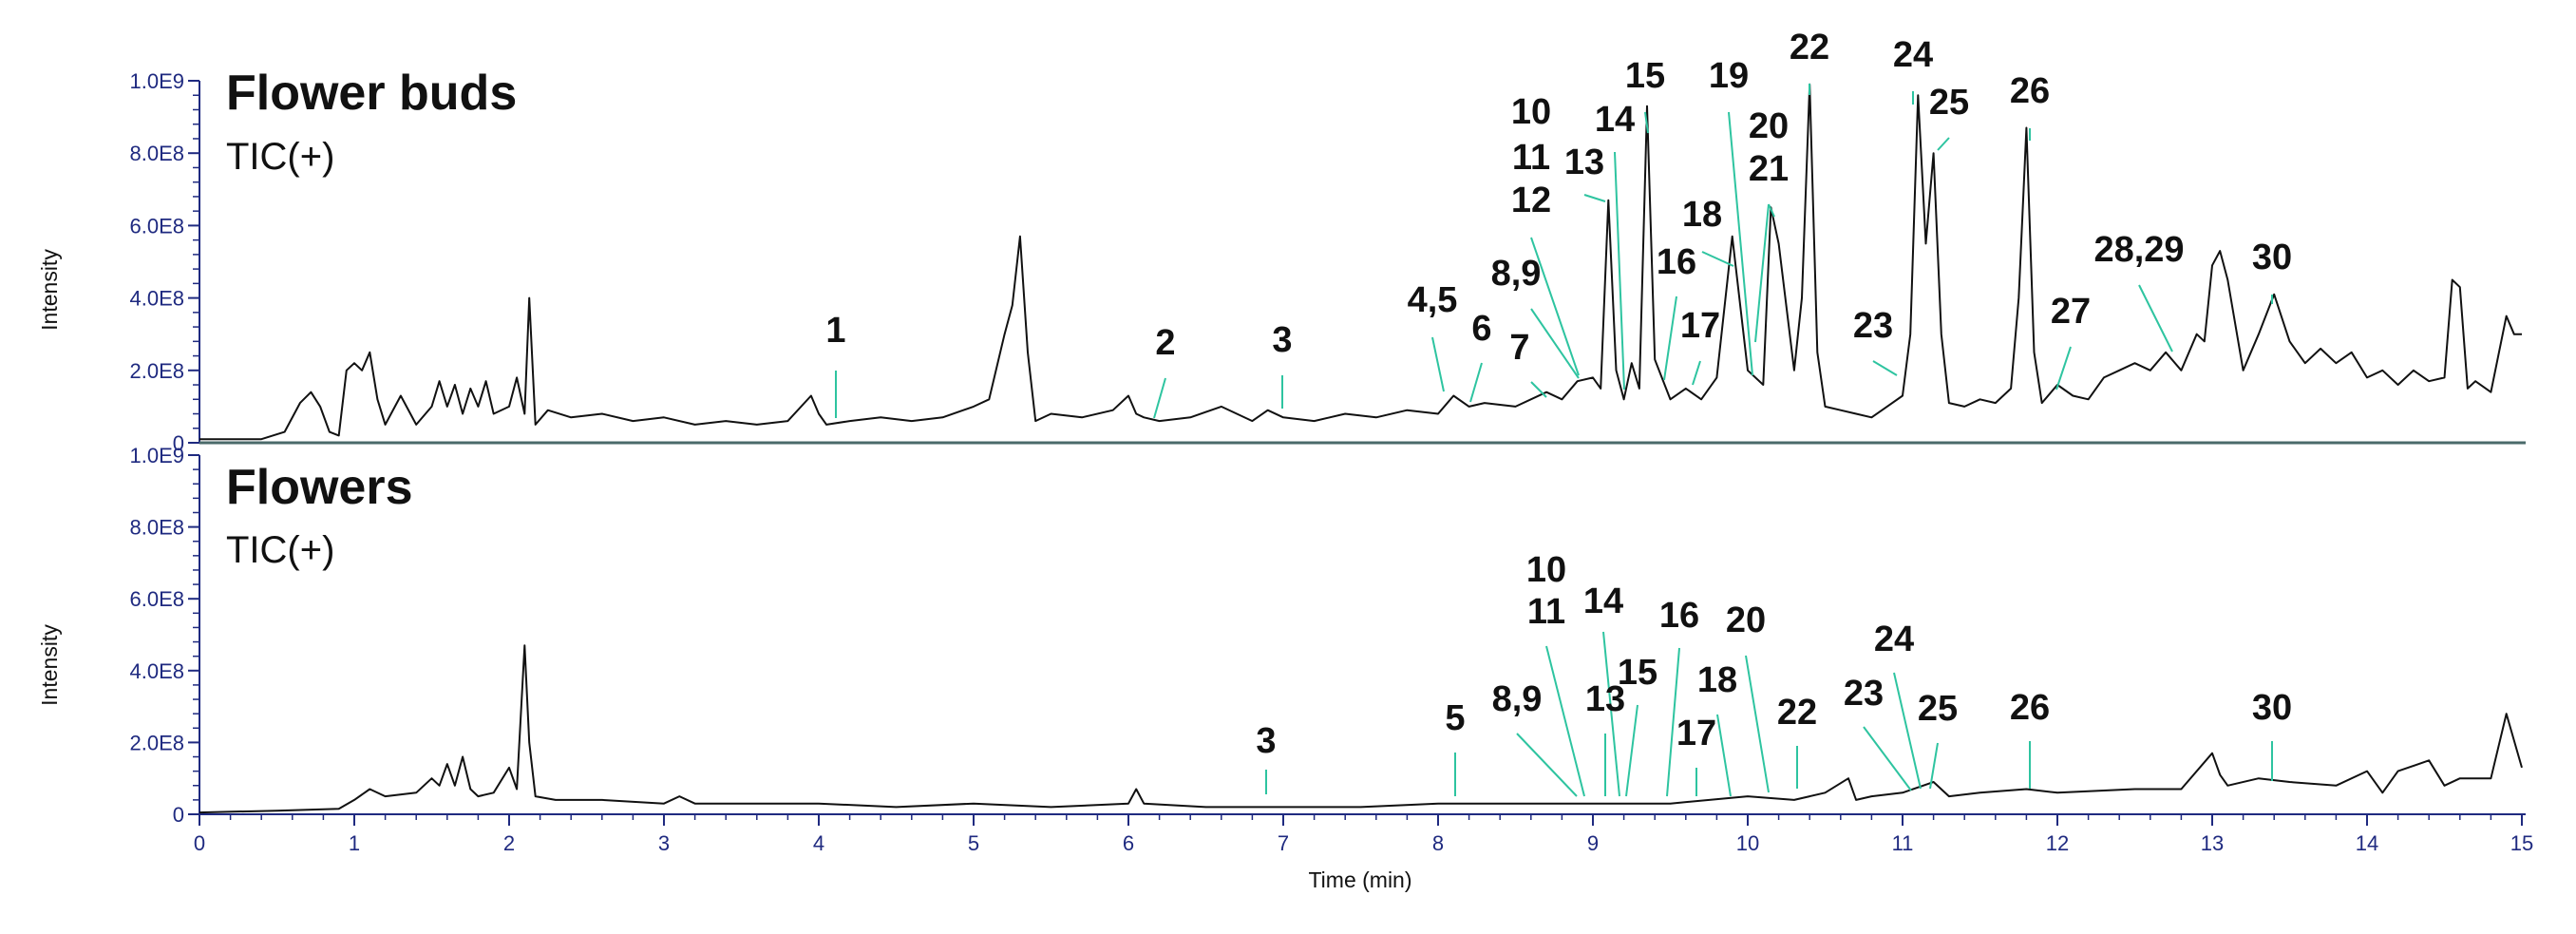 The height and width of the screenshot is (934, 2576). I want to click on peak-label: 7, so click(1519, 348).